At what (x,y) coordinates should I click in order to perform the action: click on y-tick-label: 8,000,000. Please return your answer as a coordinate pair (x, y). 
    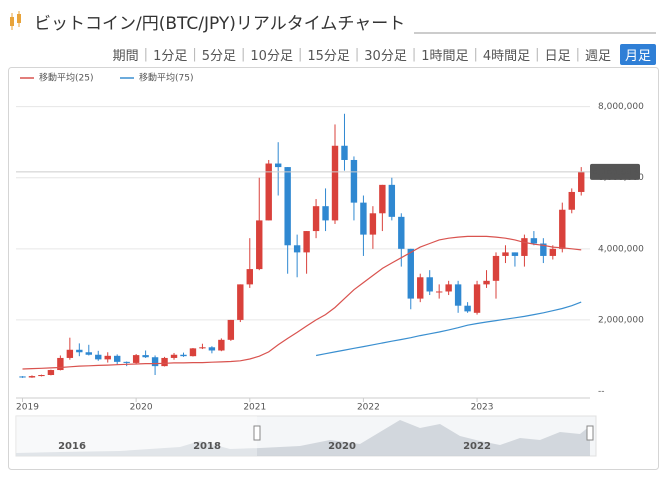
    Looking at the image, I should click on (621, 107).